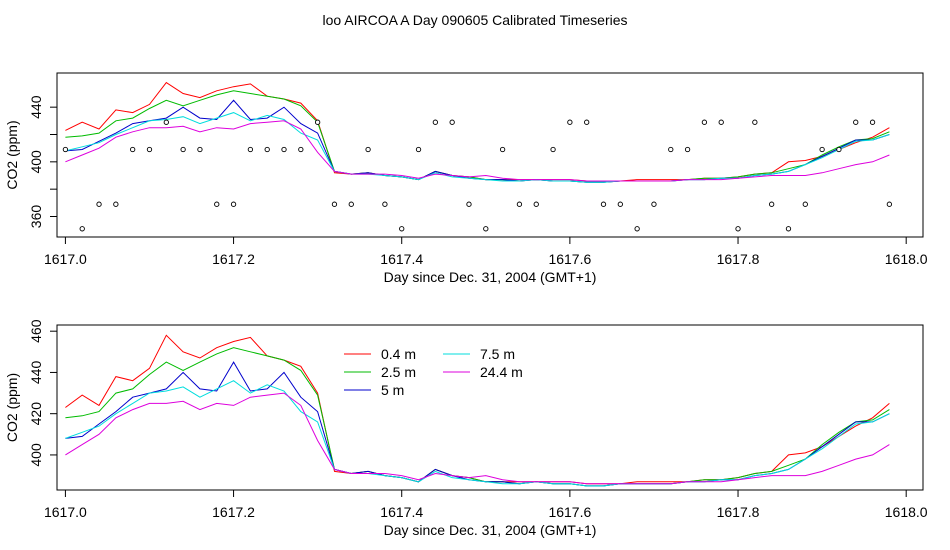  I want to click on series-line-2-5-mm, so click(477, 136).